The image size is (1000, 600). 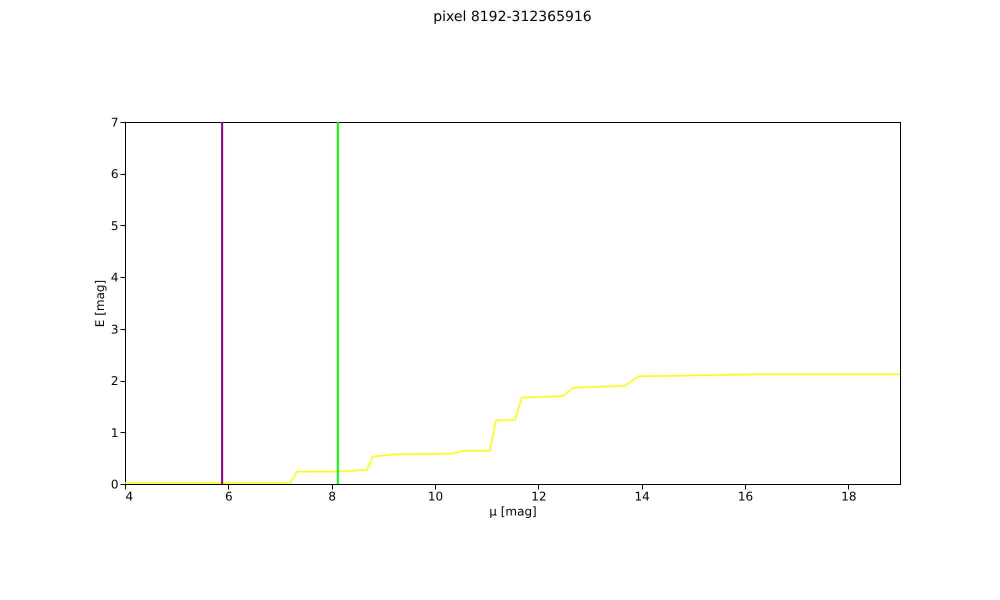 I want to click on x-tick-label: 16, so click(x=746, y=497).